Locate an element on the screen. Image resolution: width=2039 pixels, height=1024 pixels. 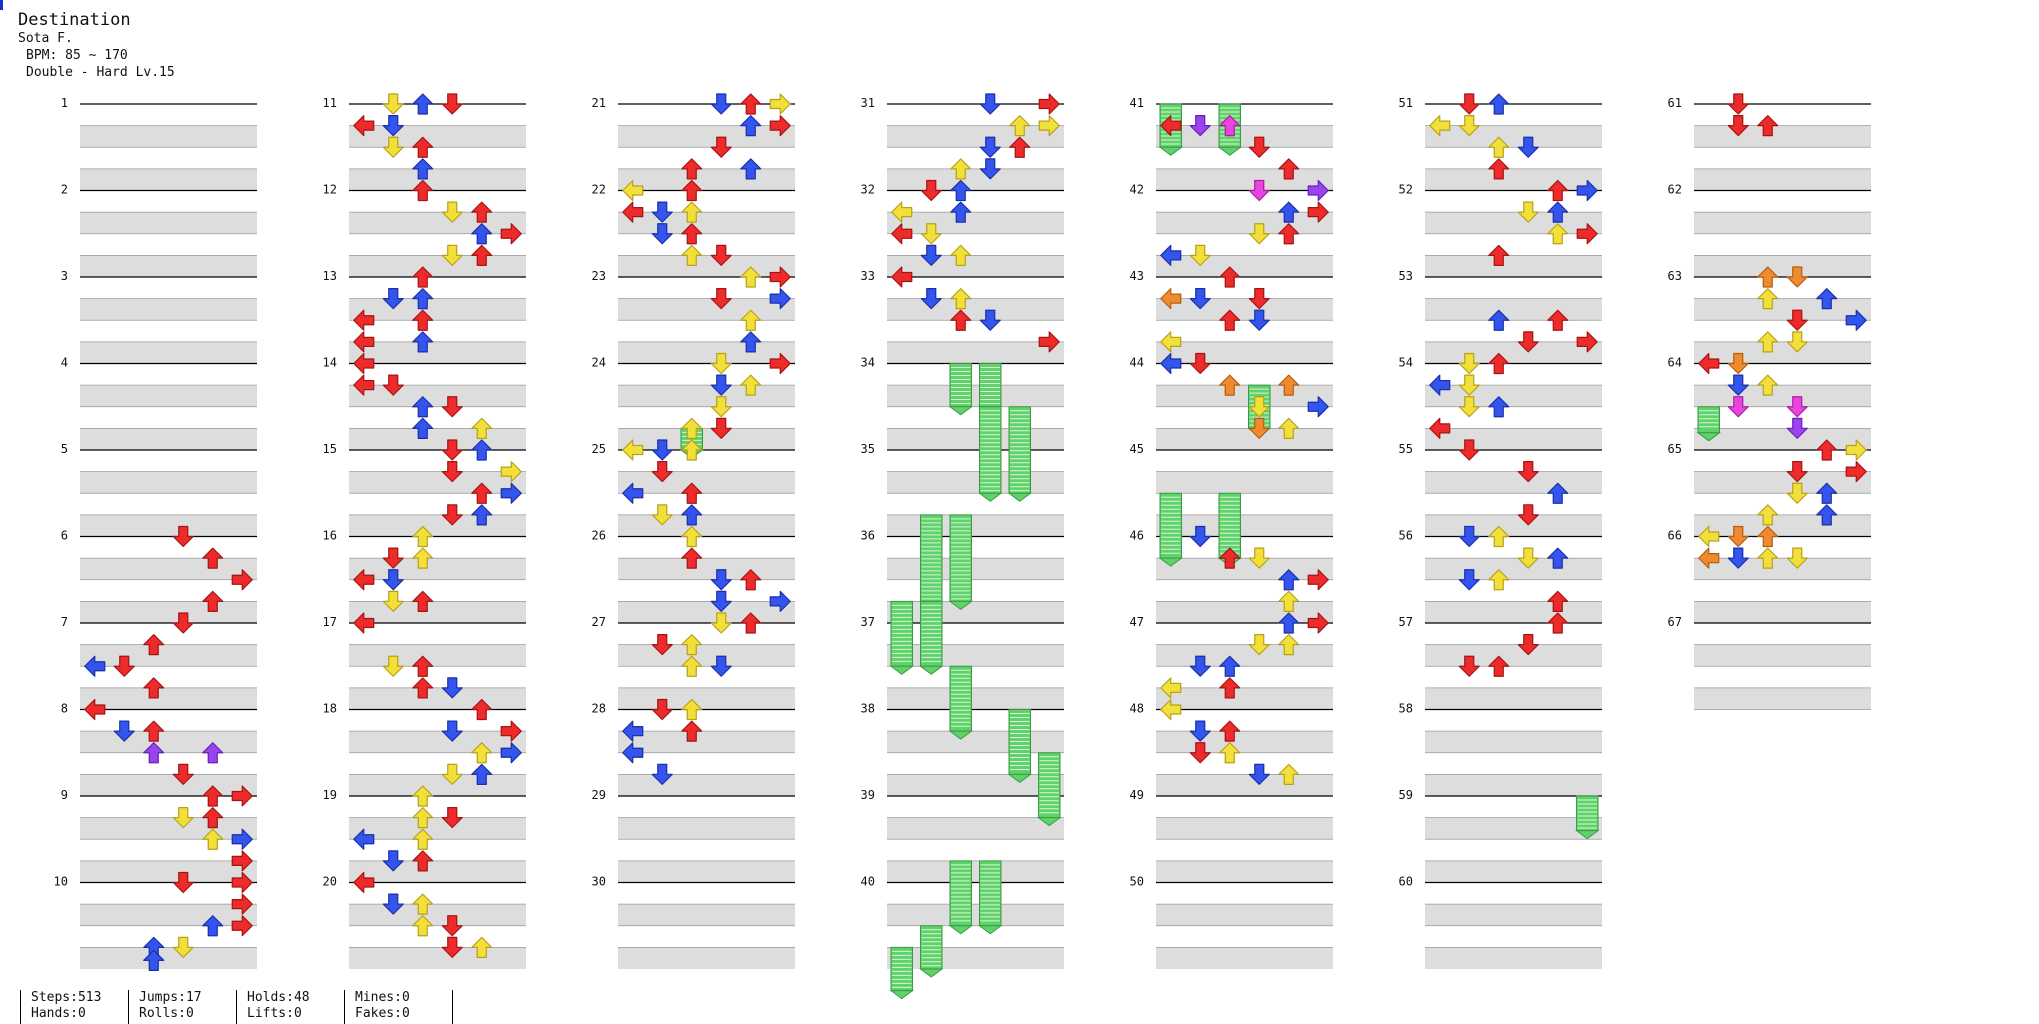
measure-number: 41 is located at coordinates (1137, 103).